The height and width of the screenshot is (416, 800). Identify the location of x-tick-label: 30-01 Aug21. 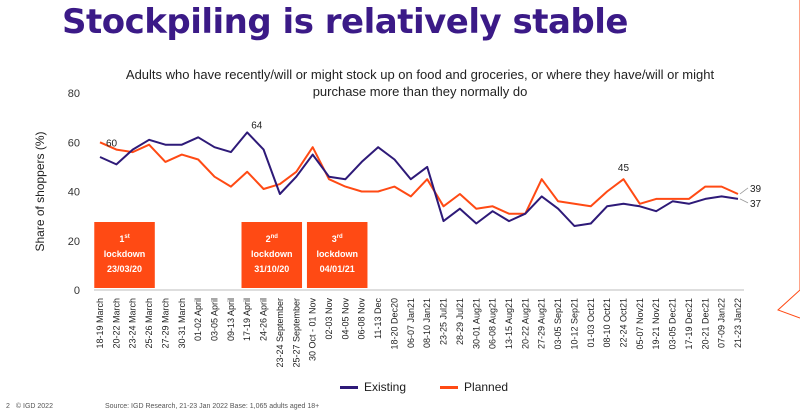
(476, 323).